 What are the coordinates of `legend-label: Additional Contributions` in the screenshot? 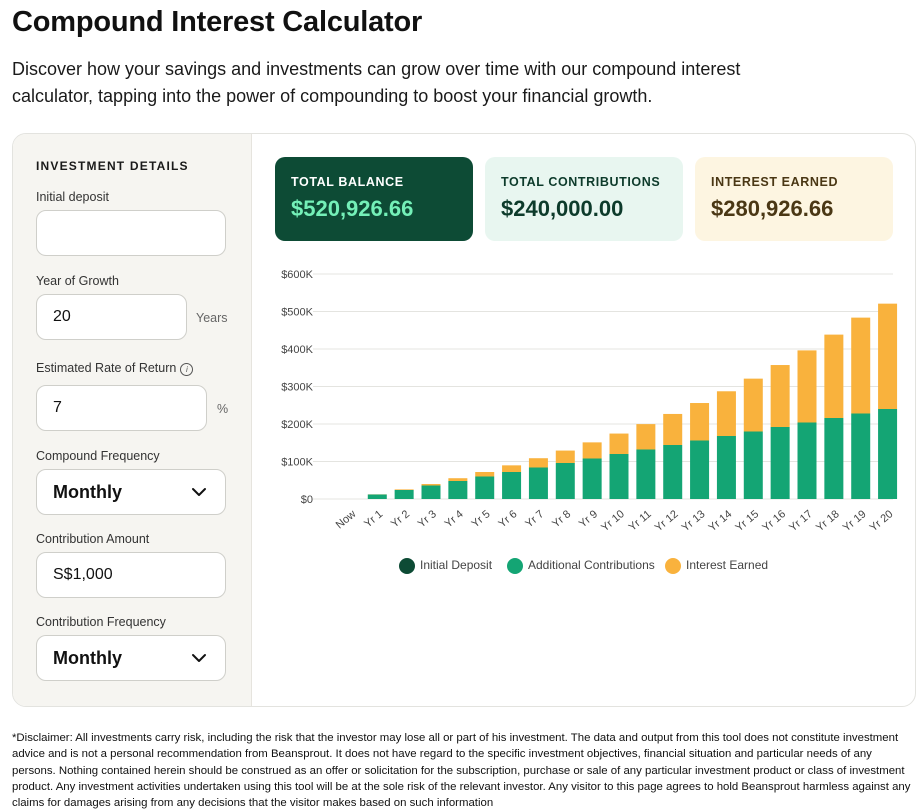 It's located at (591, 565).